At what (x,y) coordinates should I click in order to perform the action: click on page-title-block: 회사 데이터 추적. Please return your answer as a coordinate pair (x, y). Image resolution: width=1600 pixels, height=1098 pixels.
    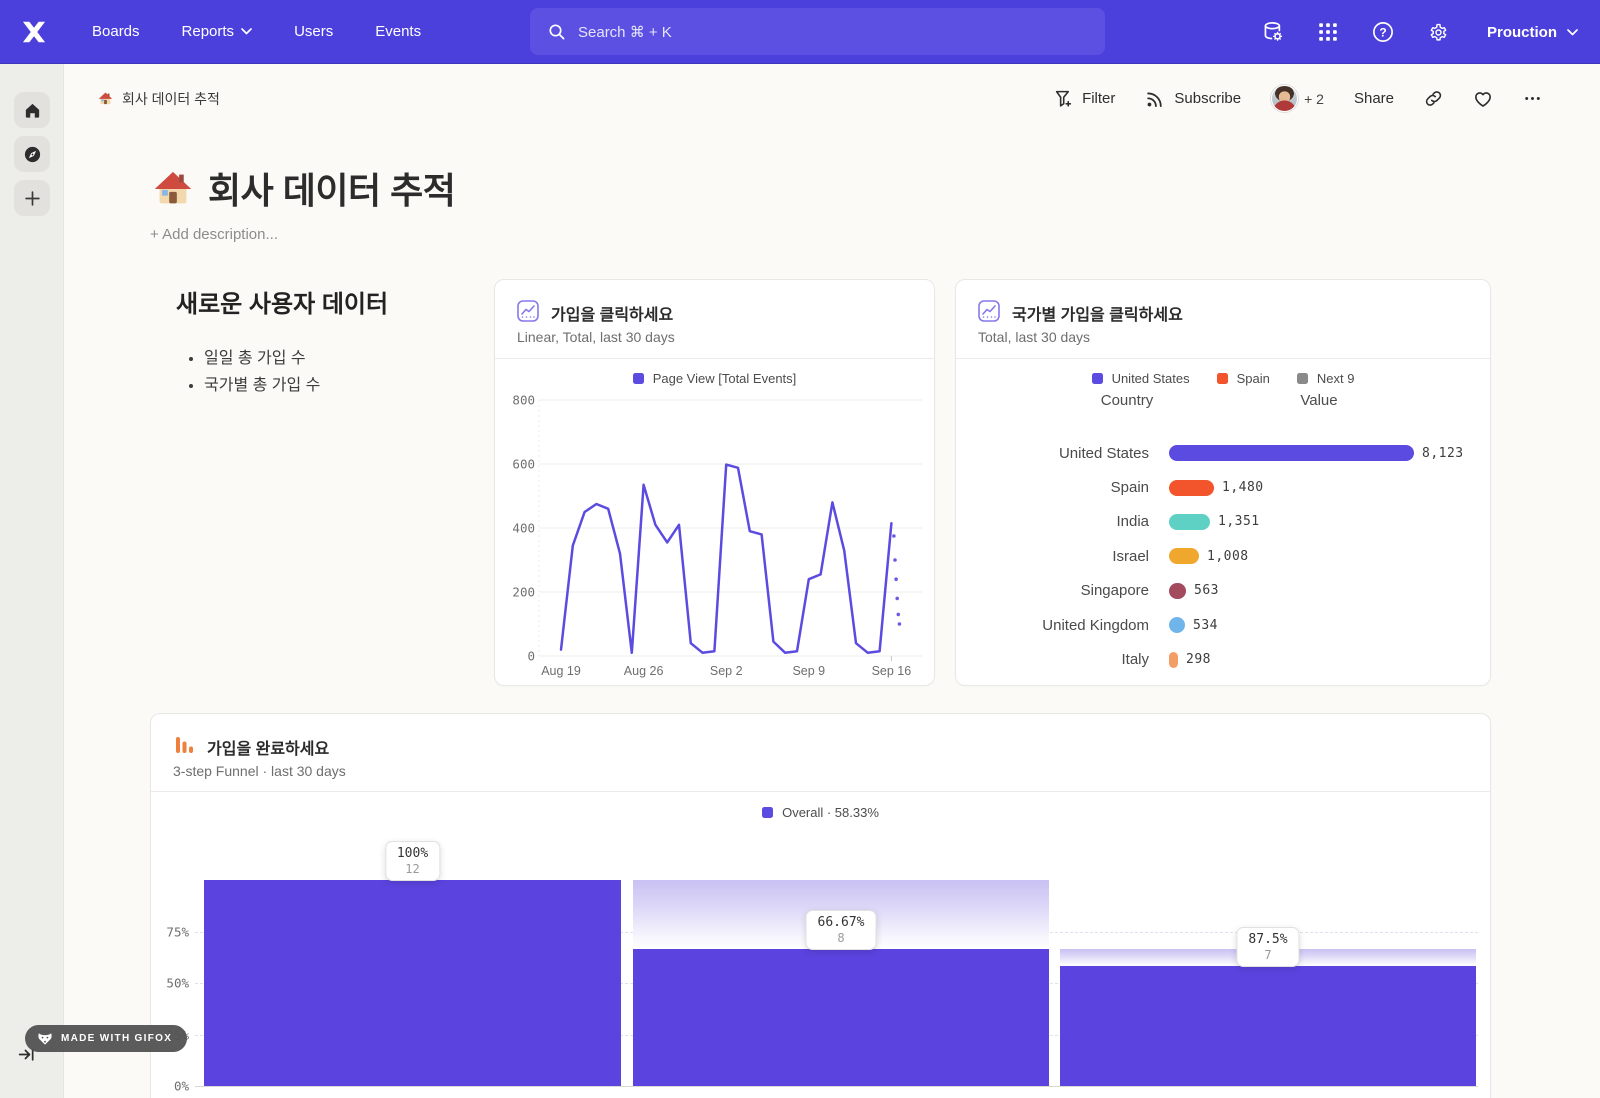
    Looking at the image, I should click on (303, 188).